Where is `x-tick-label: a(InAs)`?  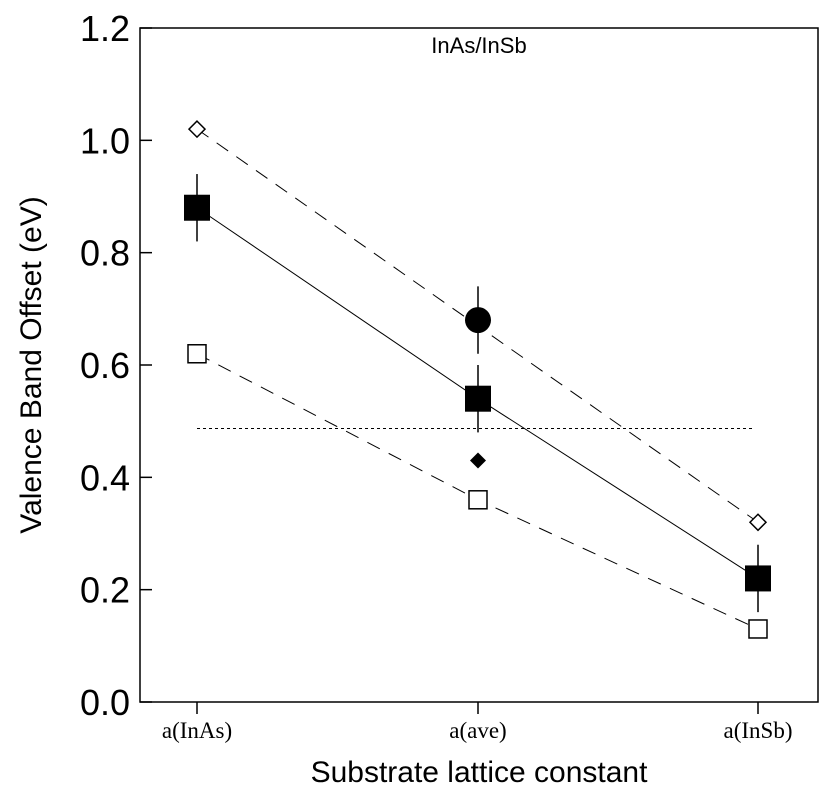
x-tick-label: a(InAs) is located at coordinates (197, 730).